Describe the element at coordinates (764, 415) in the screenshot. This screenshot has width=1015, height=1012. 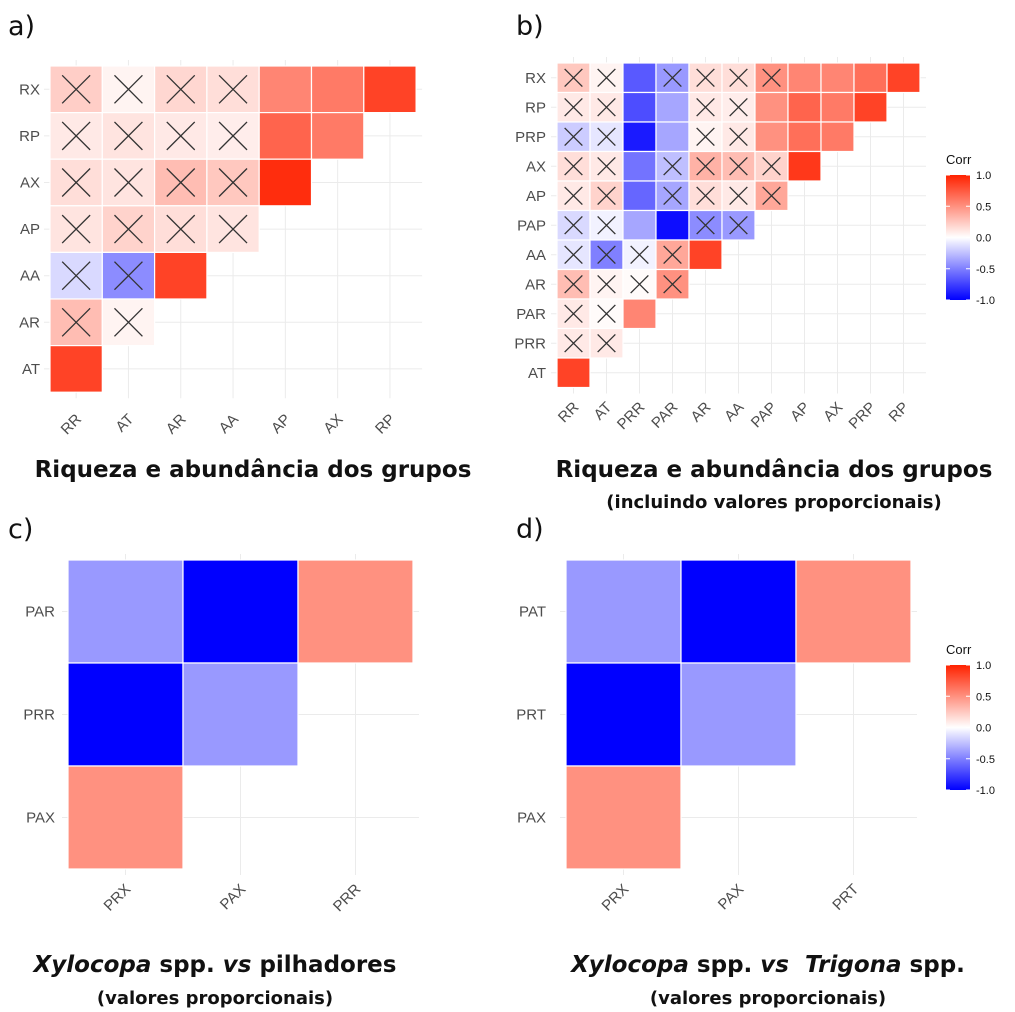
I see `x-tick-label: PAP` at that location.